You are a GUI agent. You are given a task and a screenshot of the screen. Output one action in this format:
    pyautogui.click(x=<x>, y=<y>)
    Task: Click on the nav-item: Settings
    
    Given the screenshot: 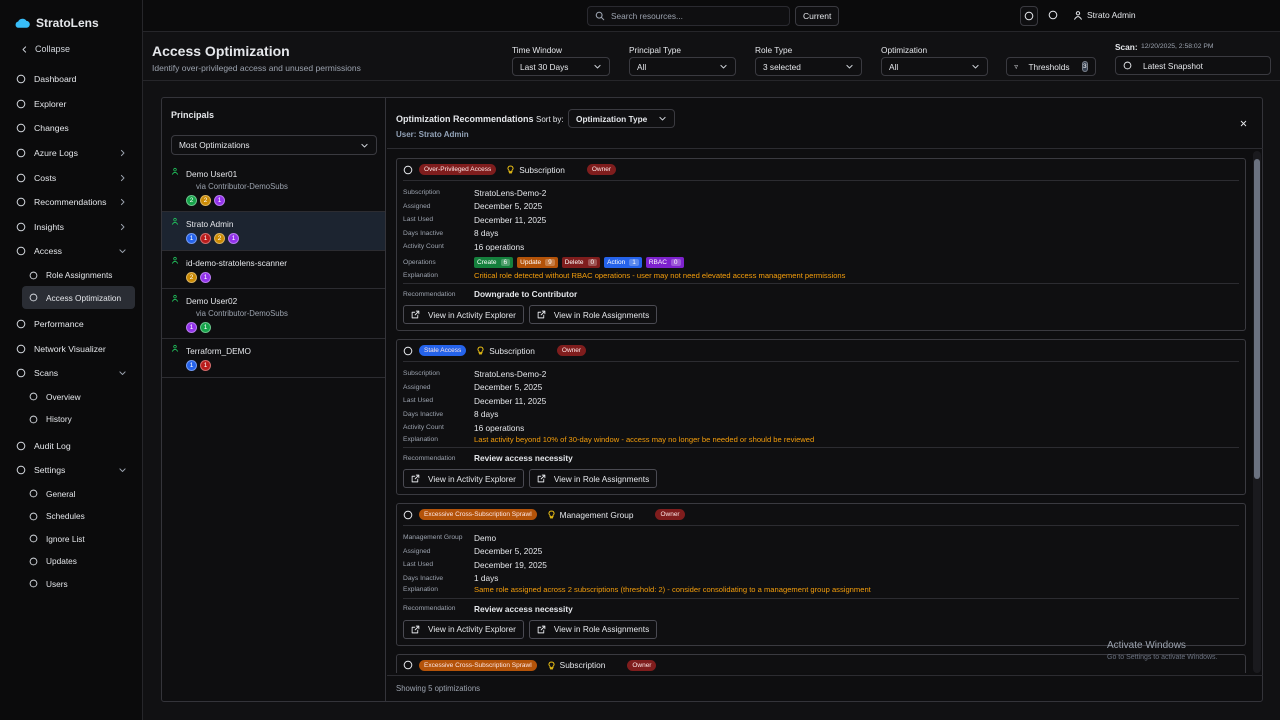 What is the action you would take?
    pyautogui.click(x=72, y=470)
    